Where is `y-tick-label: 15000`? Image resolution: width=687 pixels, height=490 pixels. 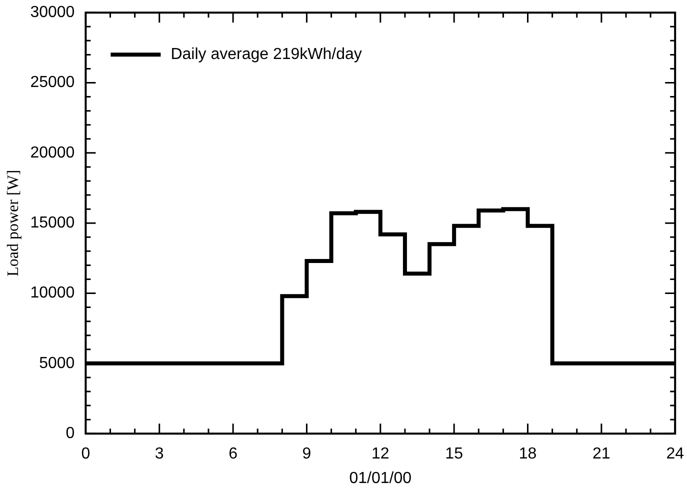
y-tick-label: 15000 is located at coordinates (52, 223).